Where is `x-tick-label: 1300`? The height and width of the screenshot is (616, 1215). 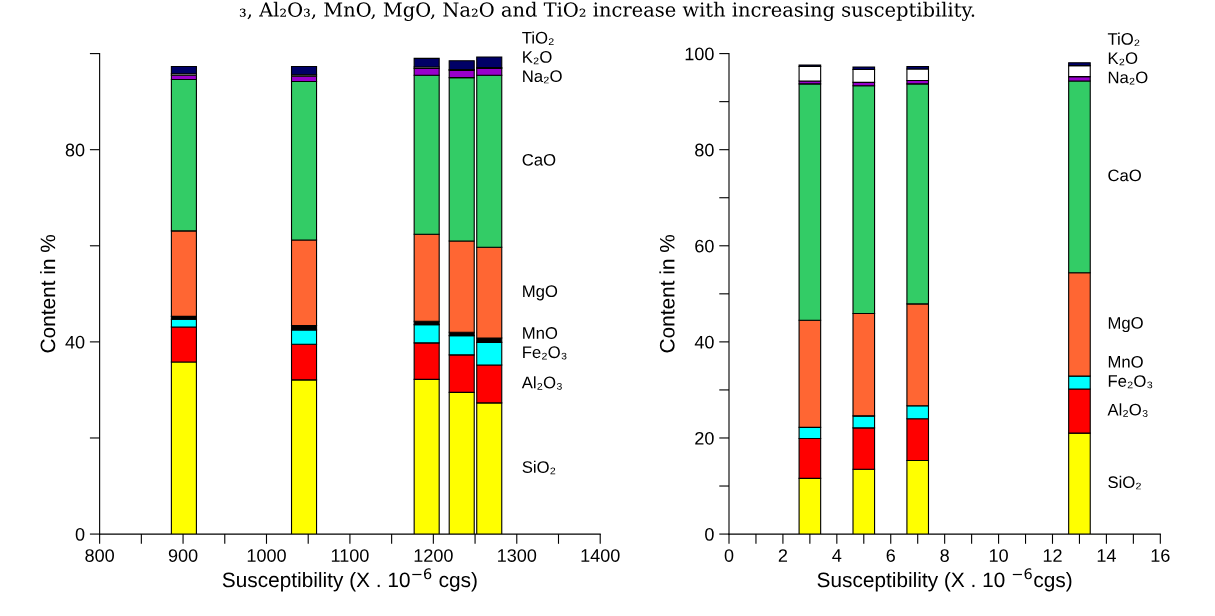
x-tick-label: 1300 is located at coordinates (517, 555).